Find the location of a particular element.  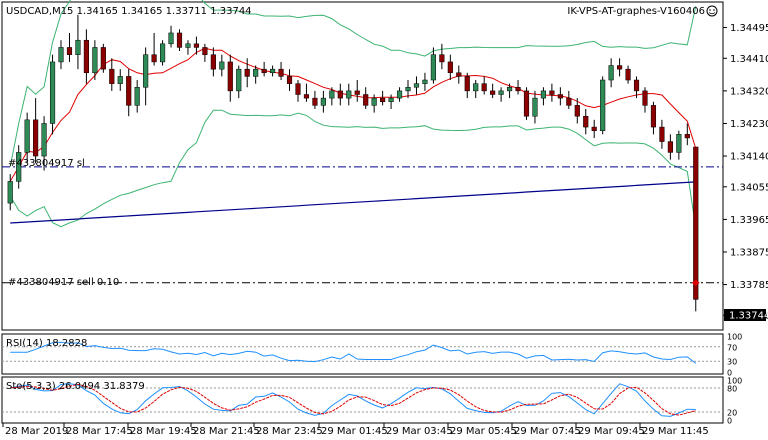

stoch-level-label: 0 is located at coordinates (729, 421).